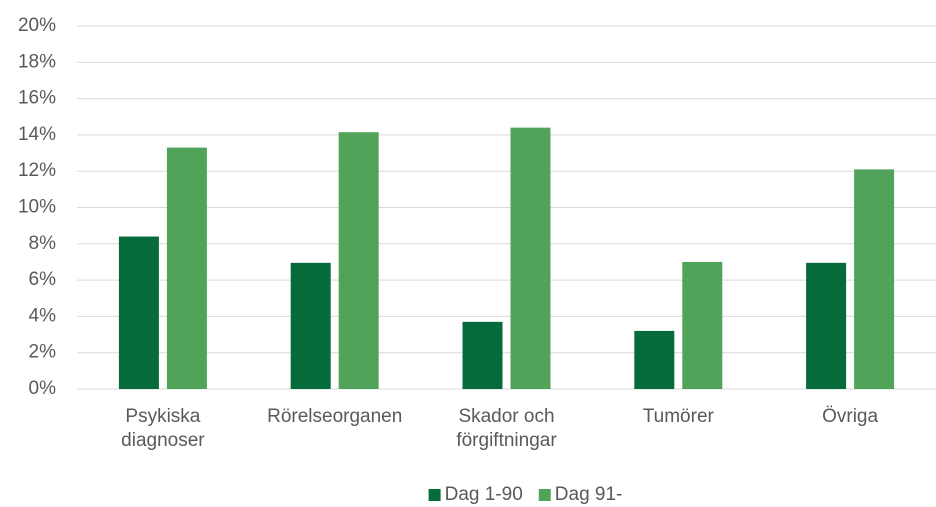  What do you see at coordinates (37, 25) in the screenshot?
I see `y-tick-label: 20%` at bounding box center [37, 25].